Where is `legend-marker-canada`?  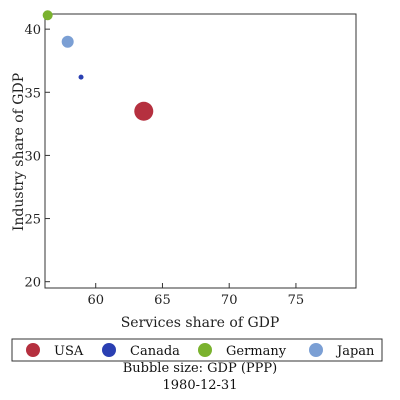
legend-marker-canada is located at coordinates (109, 350).